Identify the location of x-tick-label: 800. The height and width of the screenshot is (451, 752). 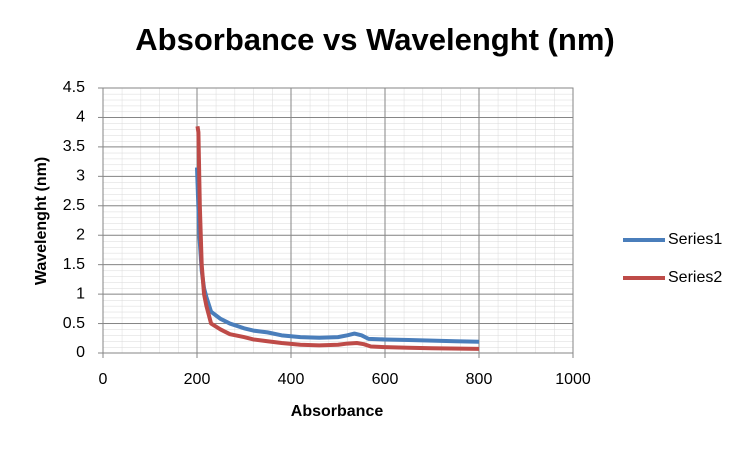
(479, 379).